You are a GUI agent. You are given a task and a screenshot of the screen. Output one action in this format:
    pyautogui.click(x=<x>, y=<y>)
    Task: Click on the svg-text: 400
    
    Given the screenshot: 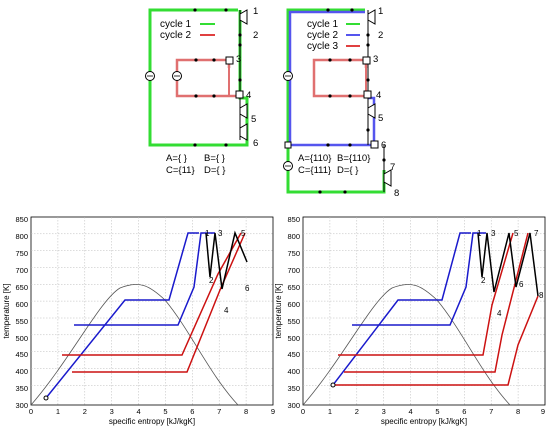 What is the action you would take?
    pyautogui.click(x=21, y=371)
    